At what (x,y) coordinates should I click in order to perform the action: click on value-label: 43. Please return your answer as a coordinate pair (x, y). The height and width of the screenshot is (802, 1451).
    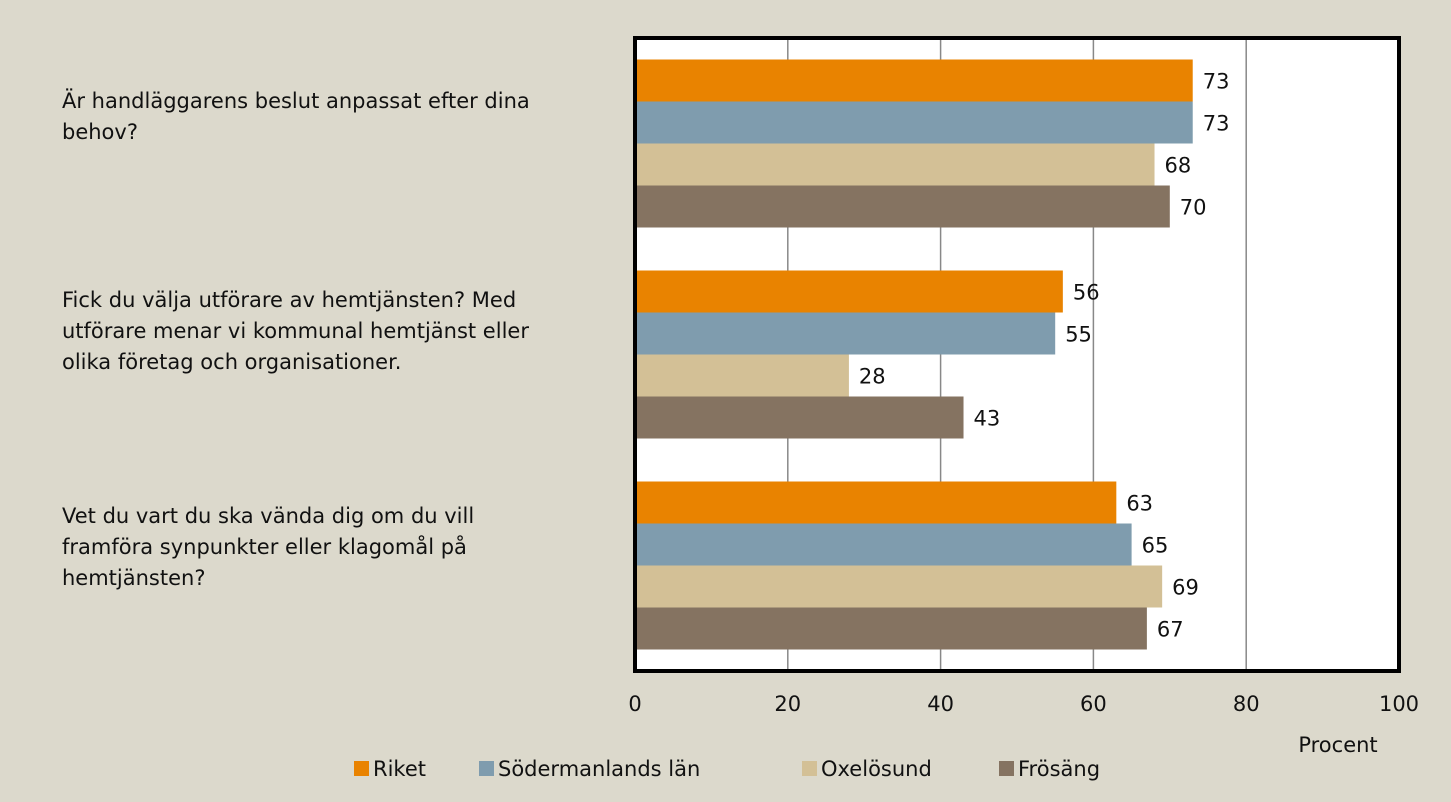
    Looking at the image, I should click on (987, 419).